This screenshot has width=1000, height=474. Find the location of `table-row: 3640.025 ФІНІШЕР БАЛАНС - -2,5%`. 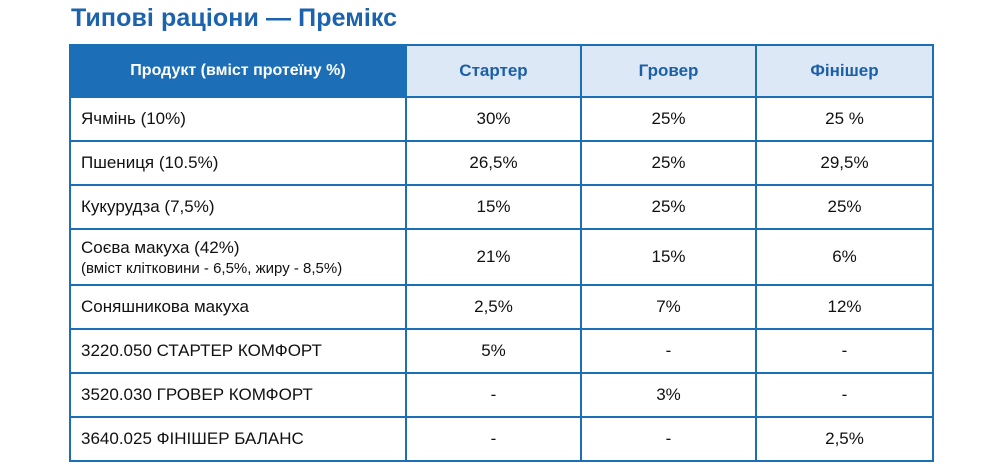

table-row: 3640.025 ФІНІШЕР БАЛАНС - -2,5% is located at coordinates (501, 439).